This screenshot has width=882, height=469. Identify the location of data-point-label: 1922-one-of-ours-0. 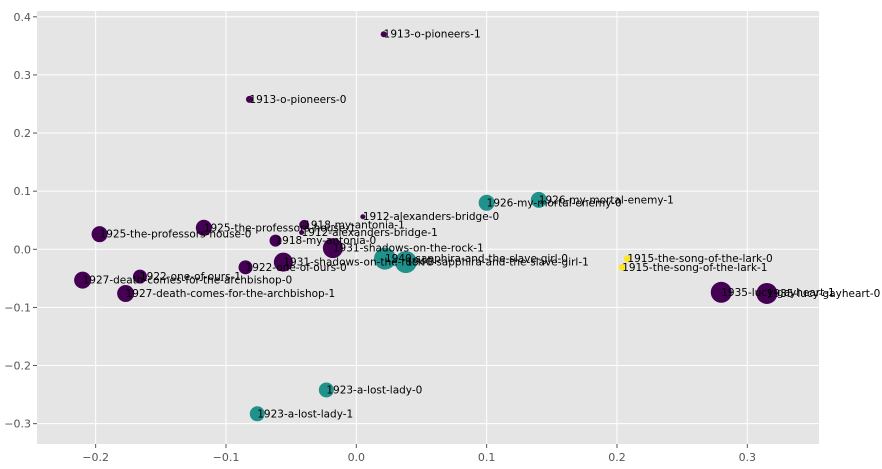
(296, 268).